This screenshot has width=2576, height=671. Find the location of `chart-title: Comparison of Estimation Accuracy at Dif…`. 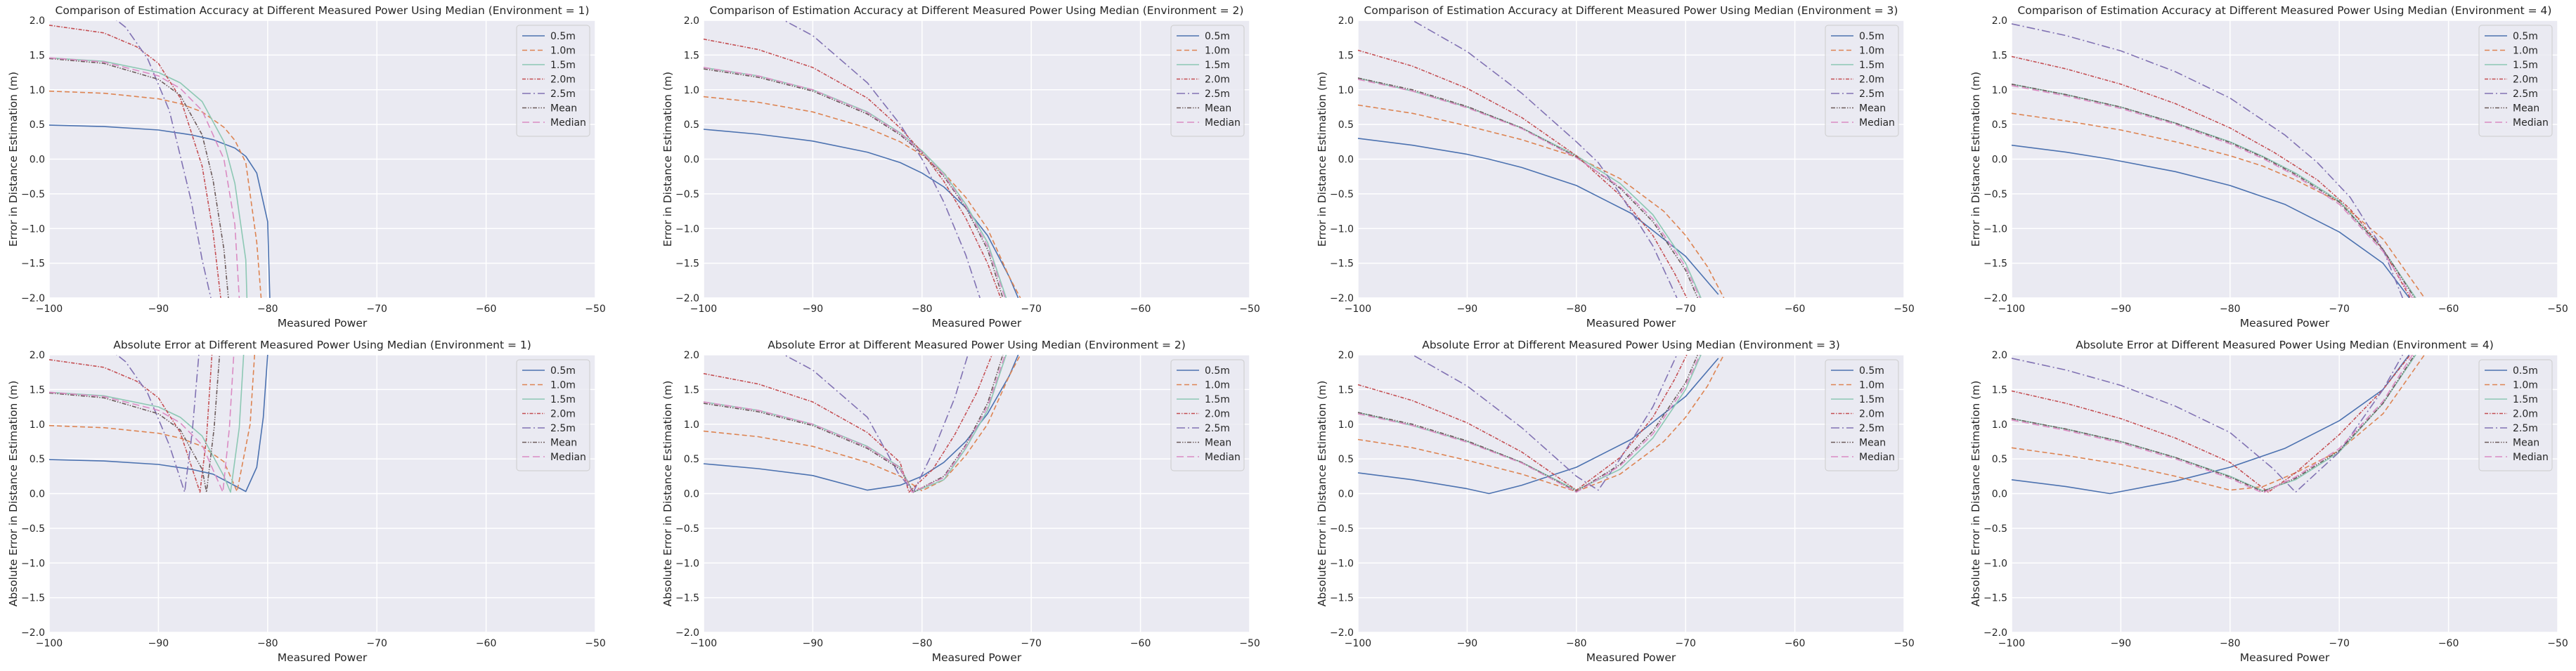

chart-title: Comparison of Estimation Accuracy at Dif… is located at coordinates (323, 10).